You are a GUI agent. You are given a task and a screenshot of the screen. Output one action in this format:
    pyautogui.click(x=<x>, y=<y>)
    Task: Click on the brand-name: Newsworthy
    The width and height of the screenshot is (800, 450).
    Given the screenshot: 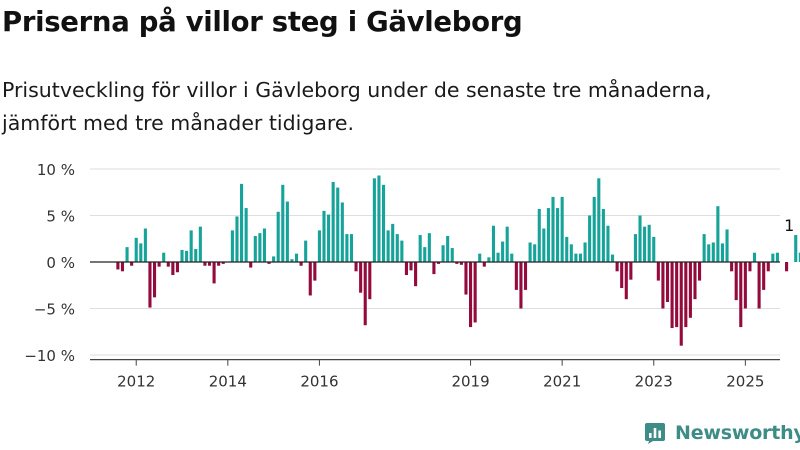 What is the action you would take?
    pyautogui.click(x=737, y=433)
    